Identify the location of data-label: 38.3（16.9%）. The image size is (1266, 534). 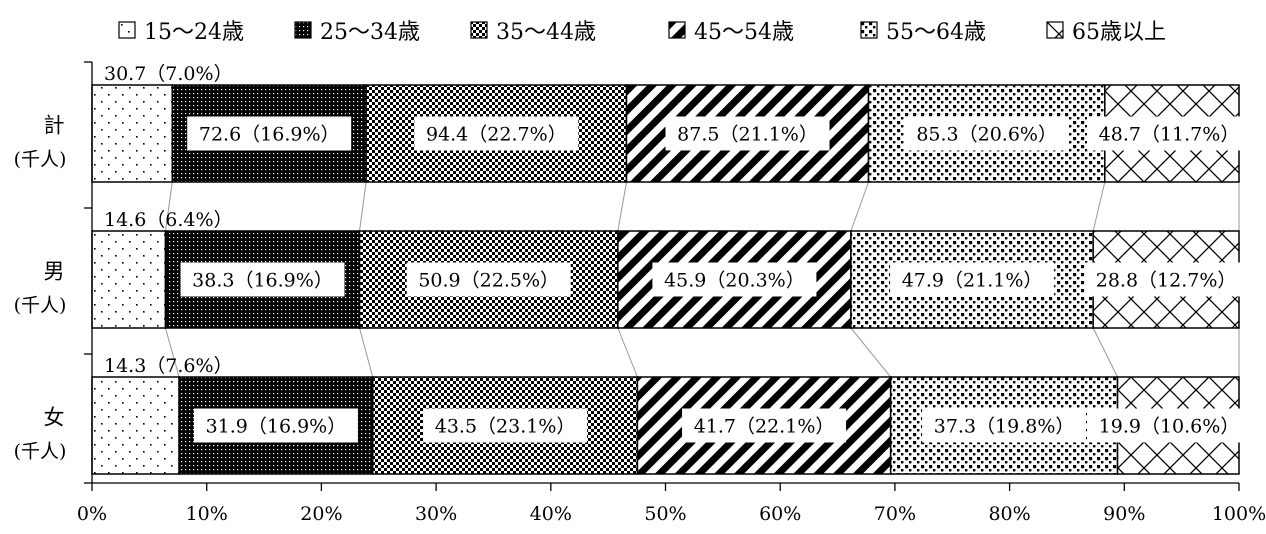
(262, 281).